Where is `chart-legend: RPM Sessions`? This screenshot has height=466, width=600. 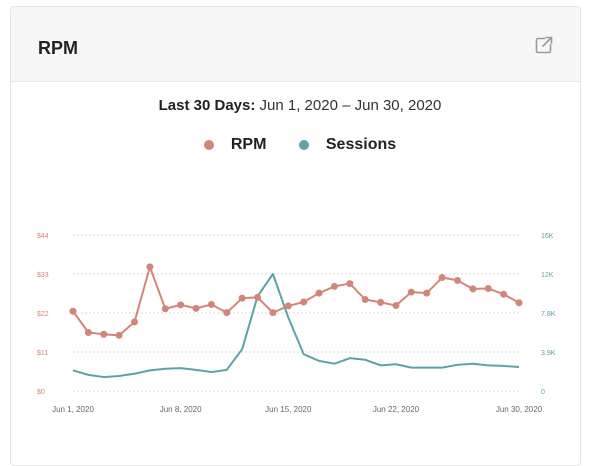 chart-legend: RPM Sessions is located at coordinates (300, 145).